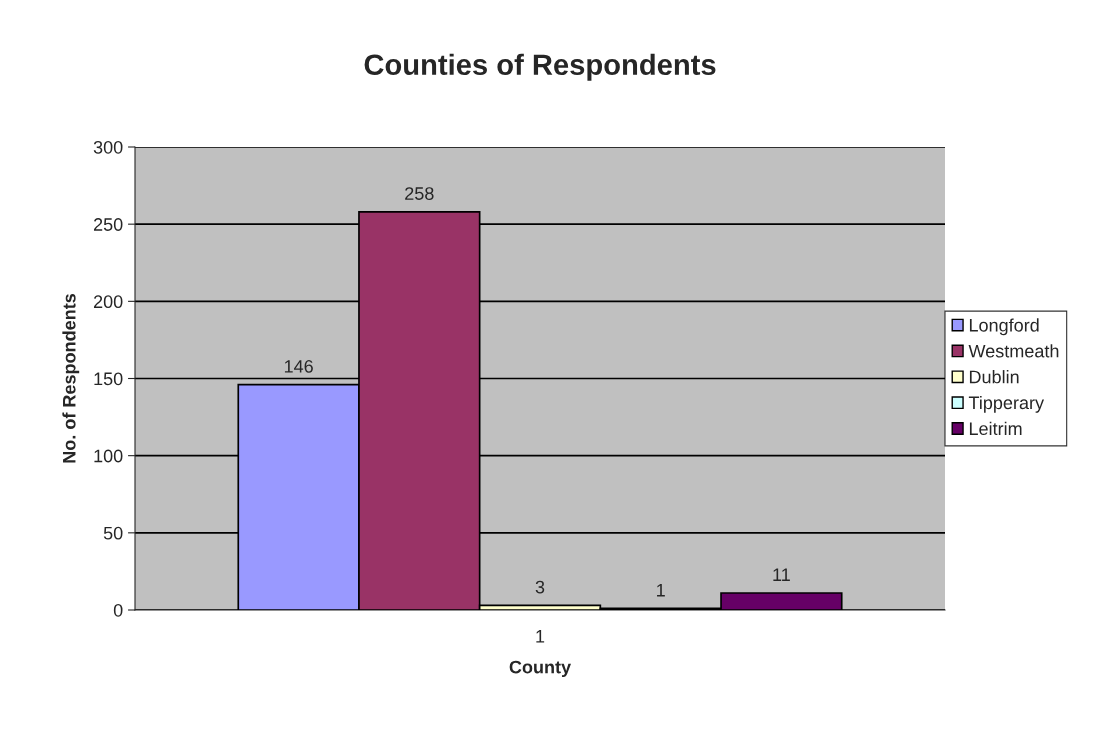  I want to click on y-tick-label: 0, so click(118, 610).